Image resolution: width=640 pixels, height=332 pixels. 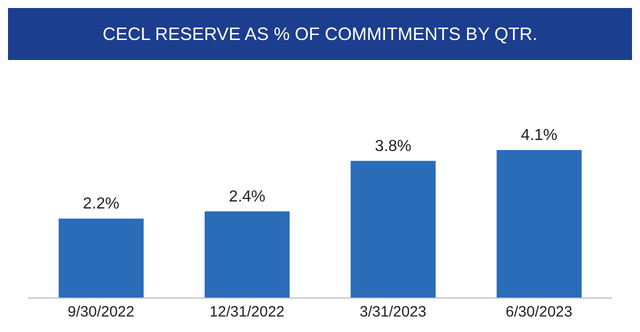 What do you see at coordinates (393, 146) in the screenshot?
I see `data-label: 3.8%` at bounding box center [393, 146].